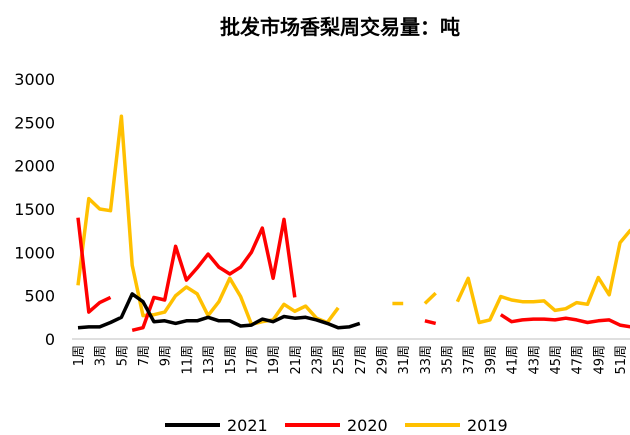  What do you see at coordinates (367, 425) in the screenshot?
I see `legend-label: 2020` at bounding box center [367, 425].